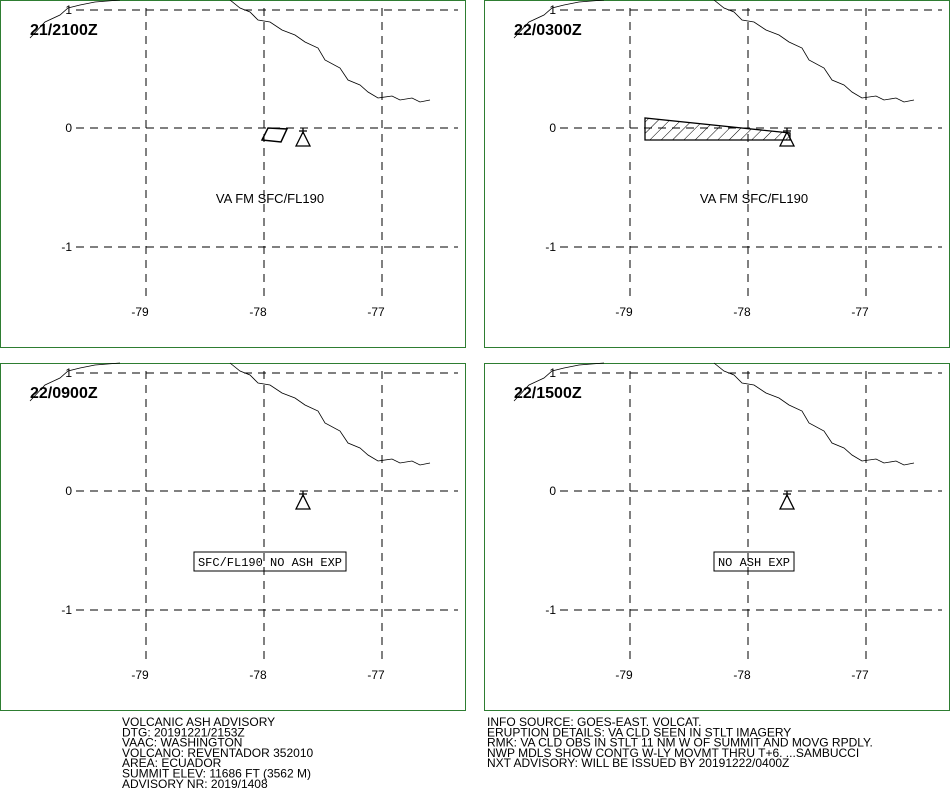 This screenshot has height=812, width=950. I want to click on advisory-line: VOLCANO: REVENTADOR 352010, so click(218, 753).